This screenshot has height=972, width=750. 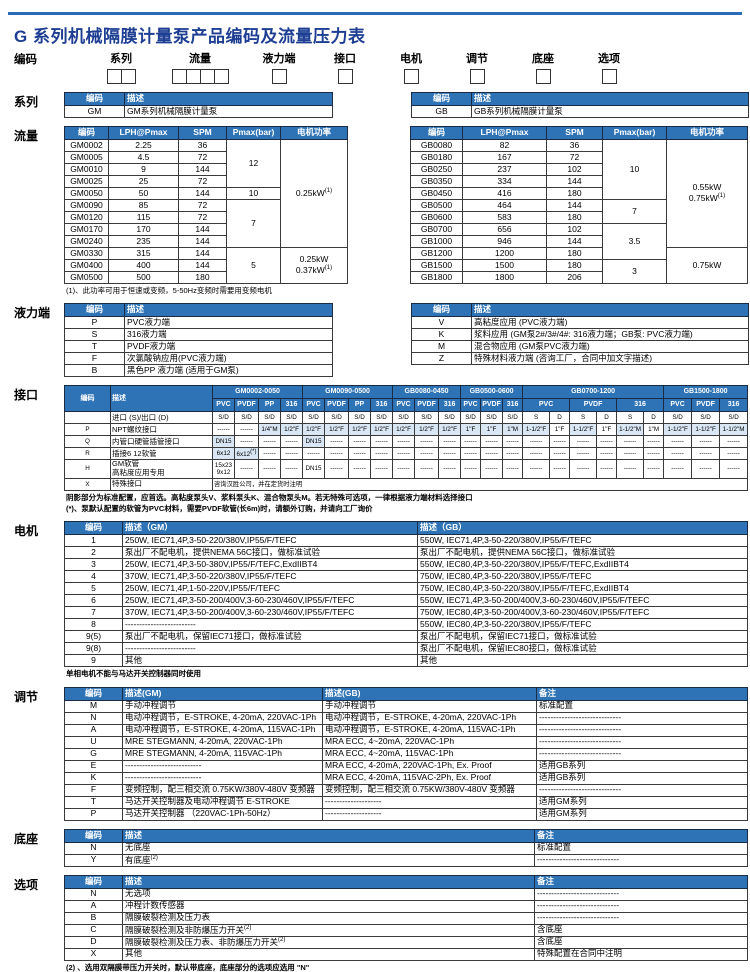 I want to click on cell: 9(8), so click(x=93, y=649).